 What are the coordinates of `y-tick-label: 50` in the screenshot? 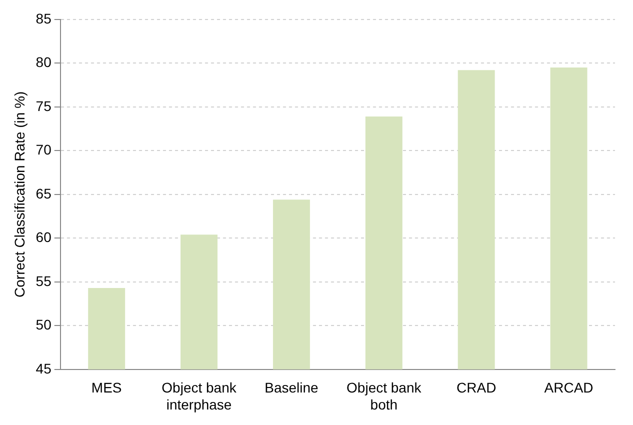 It's located at (44, 324).